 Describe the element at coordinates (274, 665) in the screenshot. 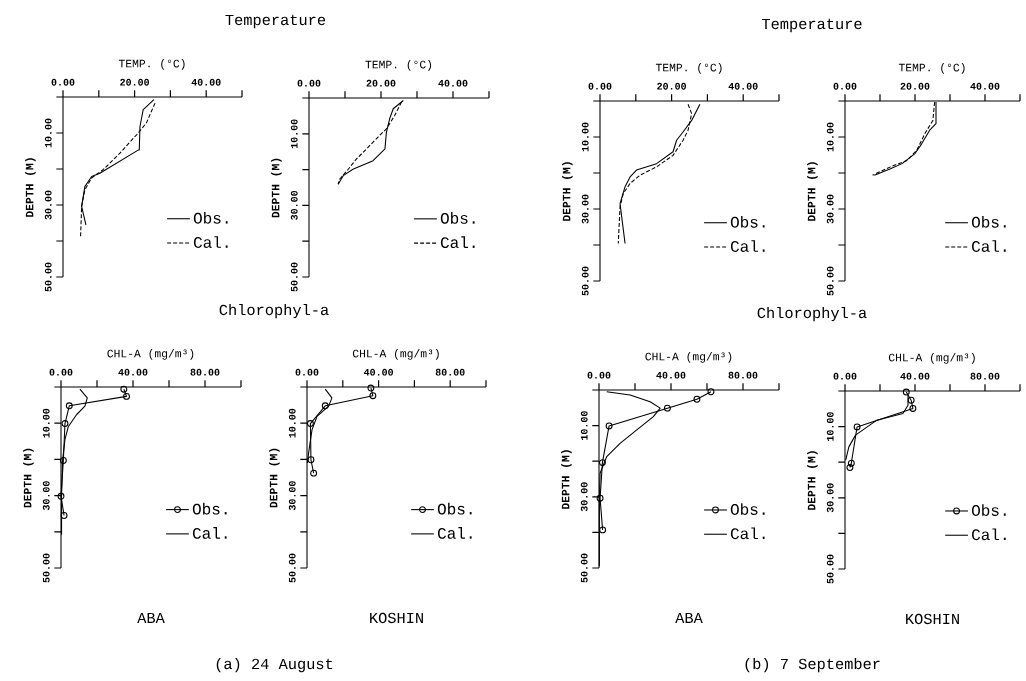

I see `text: (a) 24 August` at that location.